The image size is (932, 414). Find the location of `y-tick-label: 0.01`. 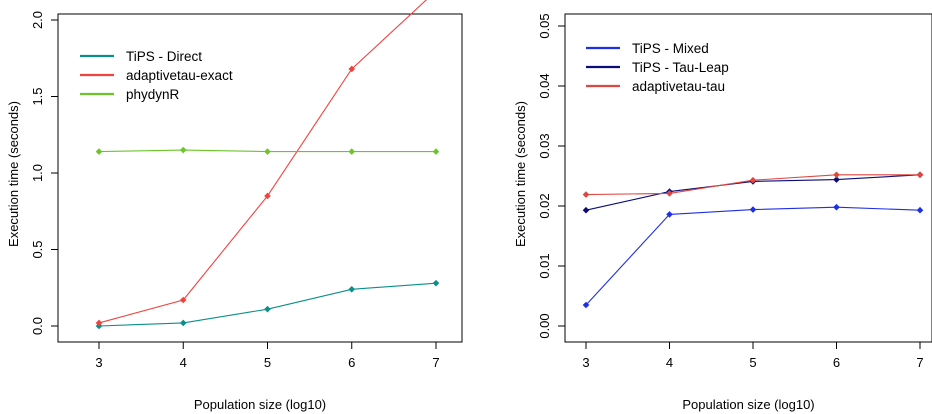

y-tick-label: 0.01 is located at coordinates (544, 265).